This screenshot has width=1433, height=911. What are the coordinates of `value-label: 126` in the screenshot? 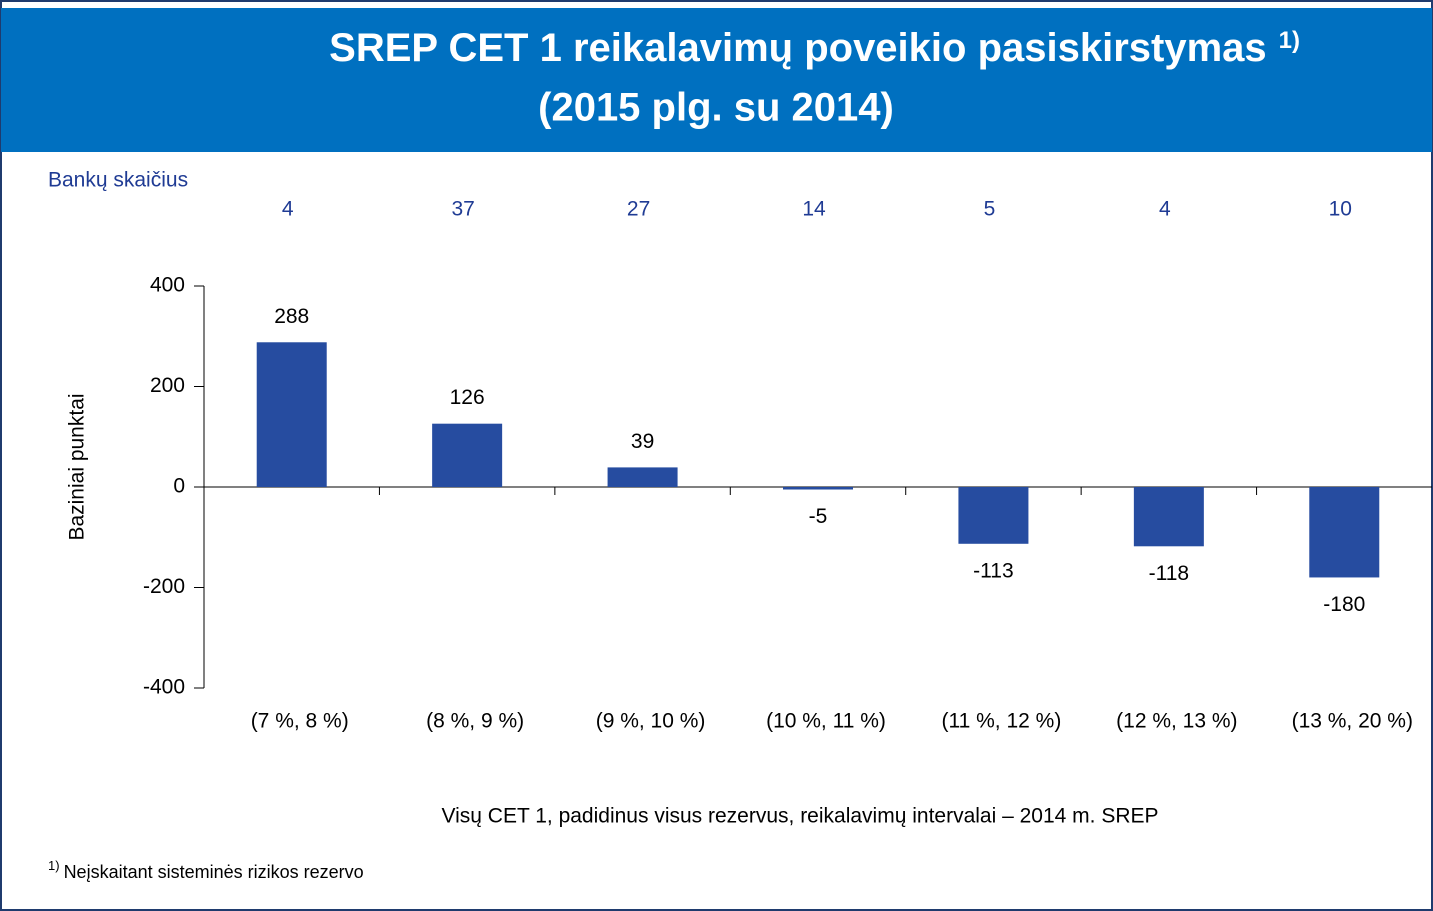 It's located at (467, 397).